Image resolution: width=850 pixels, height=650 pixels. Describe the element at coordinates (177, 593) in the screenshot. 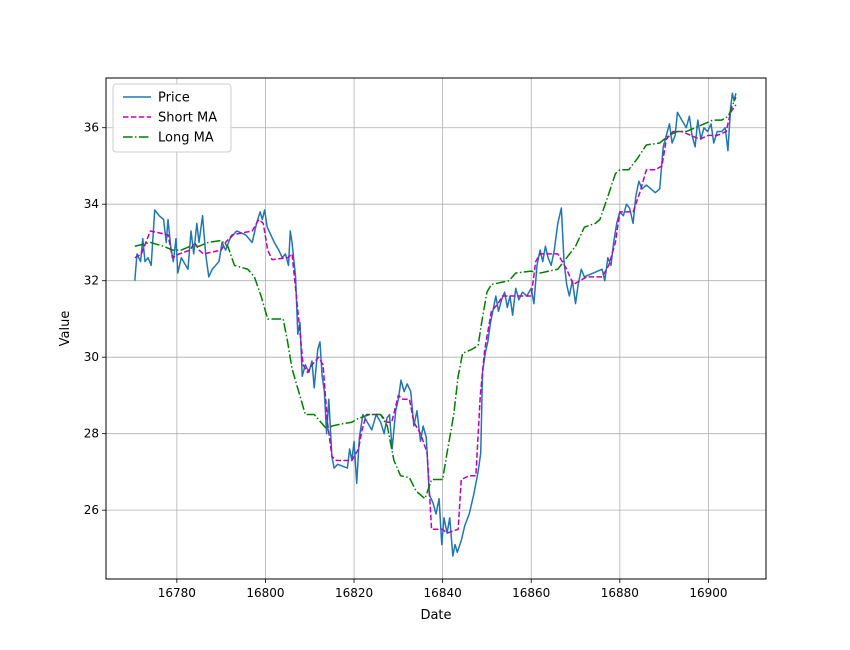

I see `x-tick-label: 16780` at that location.